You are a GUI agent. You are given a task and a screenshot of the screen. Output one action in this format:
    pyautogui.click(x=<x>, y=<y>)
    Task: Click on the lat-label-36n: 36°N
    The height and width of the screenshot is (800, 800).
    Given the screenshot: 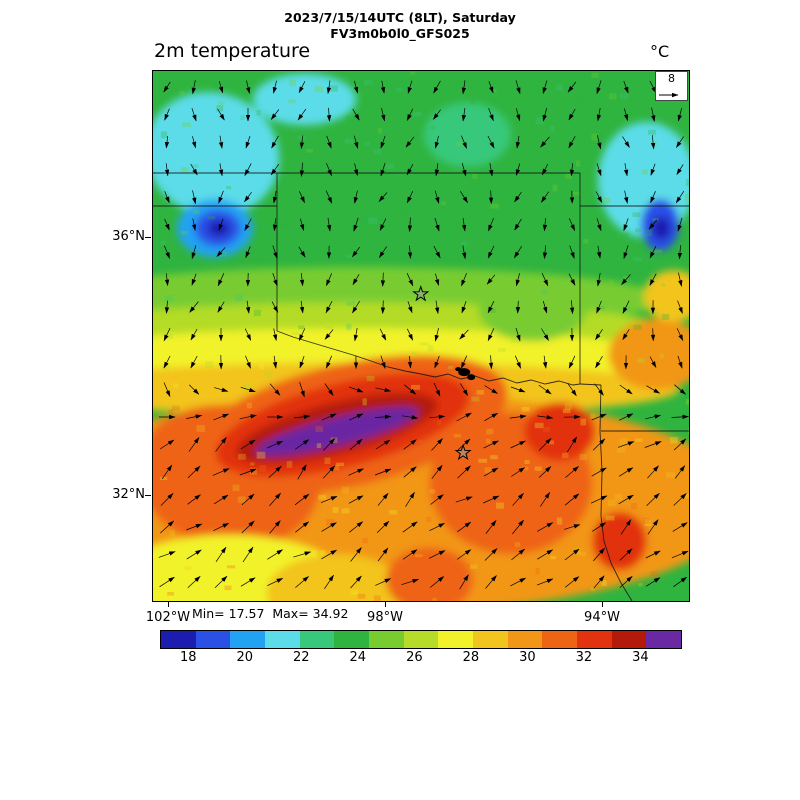 What is the action you would take?
    pyautogui.click(x=128, y=236)
    